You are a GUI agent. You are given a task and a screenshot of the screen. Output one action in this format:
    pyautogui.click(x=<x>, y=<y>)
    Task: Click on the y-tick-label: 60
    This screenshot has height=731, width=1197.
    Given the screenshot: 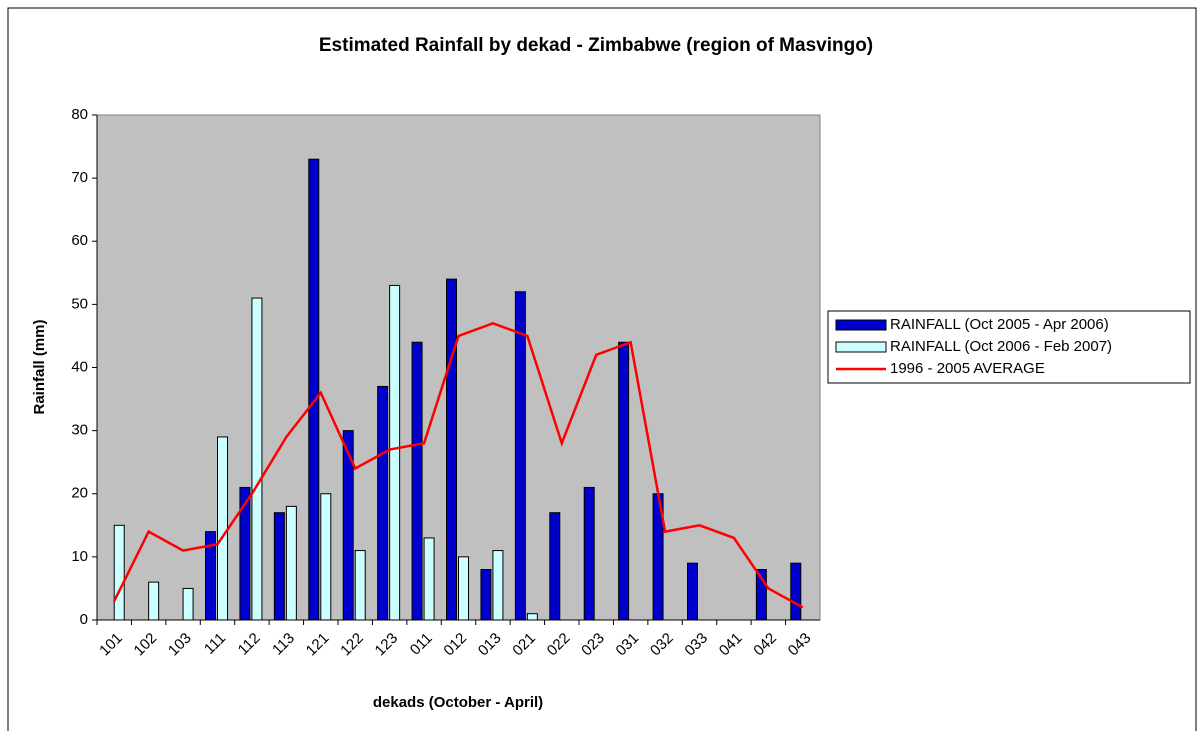 What is the action you would take?
    pyautogui.click(x=79, y=240)
    